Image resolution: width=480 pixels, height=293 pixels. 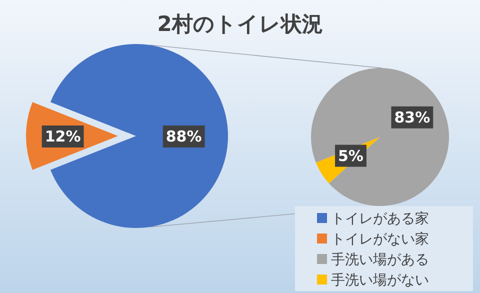 I want to click on data-label: 5%, so click(x=351, y=155).